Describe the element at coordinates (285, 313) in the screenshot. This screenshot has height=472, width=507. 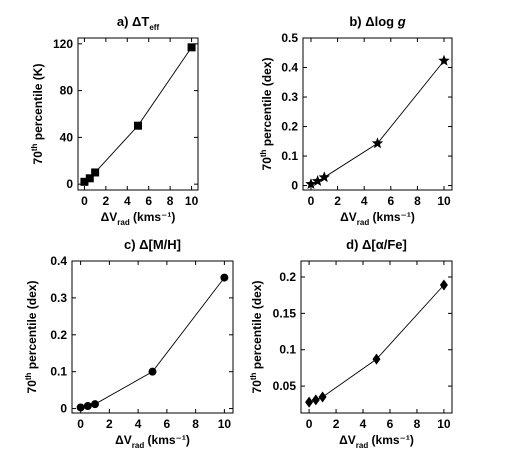
I see `y-tick-label: 0.15` at that location.